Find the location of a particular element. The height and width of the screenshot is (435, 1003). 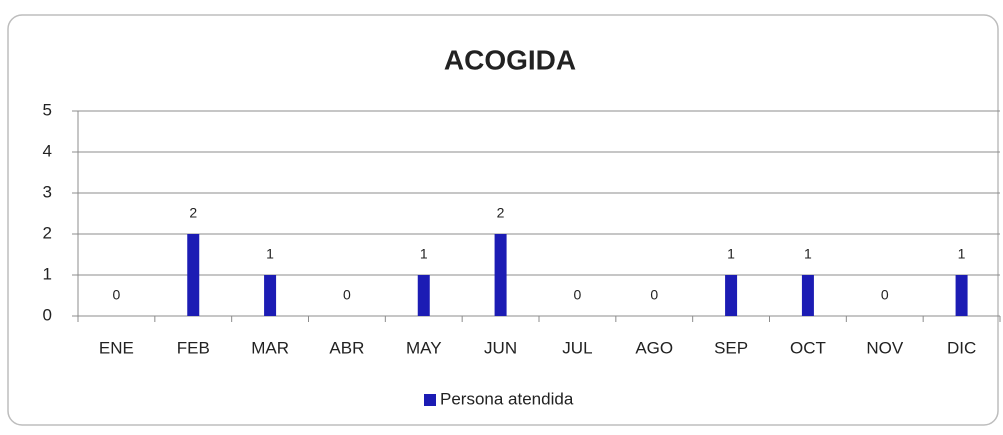

x-tick-label: AGO is located at coordinates (654, 347).